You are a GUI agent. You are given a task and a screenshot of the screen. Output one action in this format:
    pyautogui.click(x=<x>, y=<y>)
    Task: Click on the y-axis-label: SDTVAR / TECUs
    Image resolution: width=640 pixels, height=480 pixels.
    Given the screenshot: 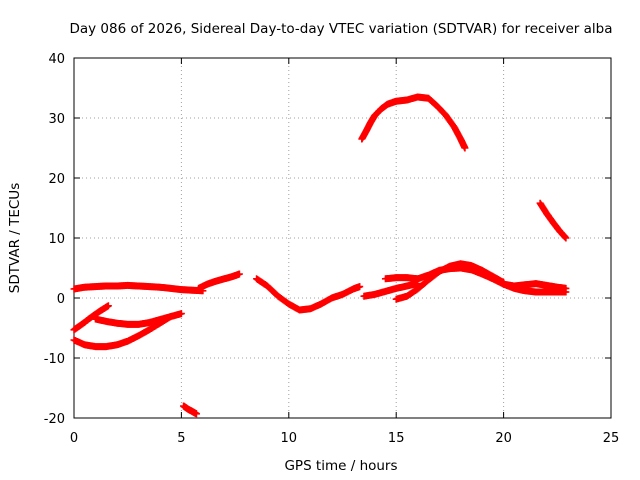 What is the action you would take?
    pyautogui.click(x=15, y=238)
    